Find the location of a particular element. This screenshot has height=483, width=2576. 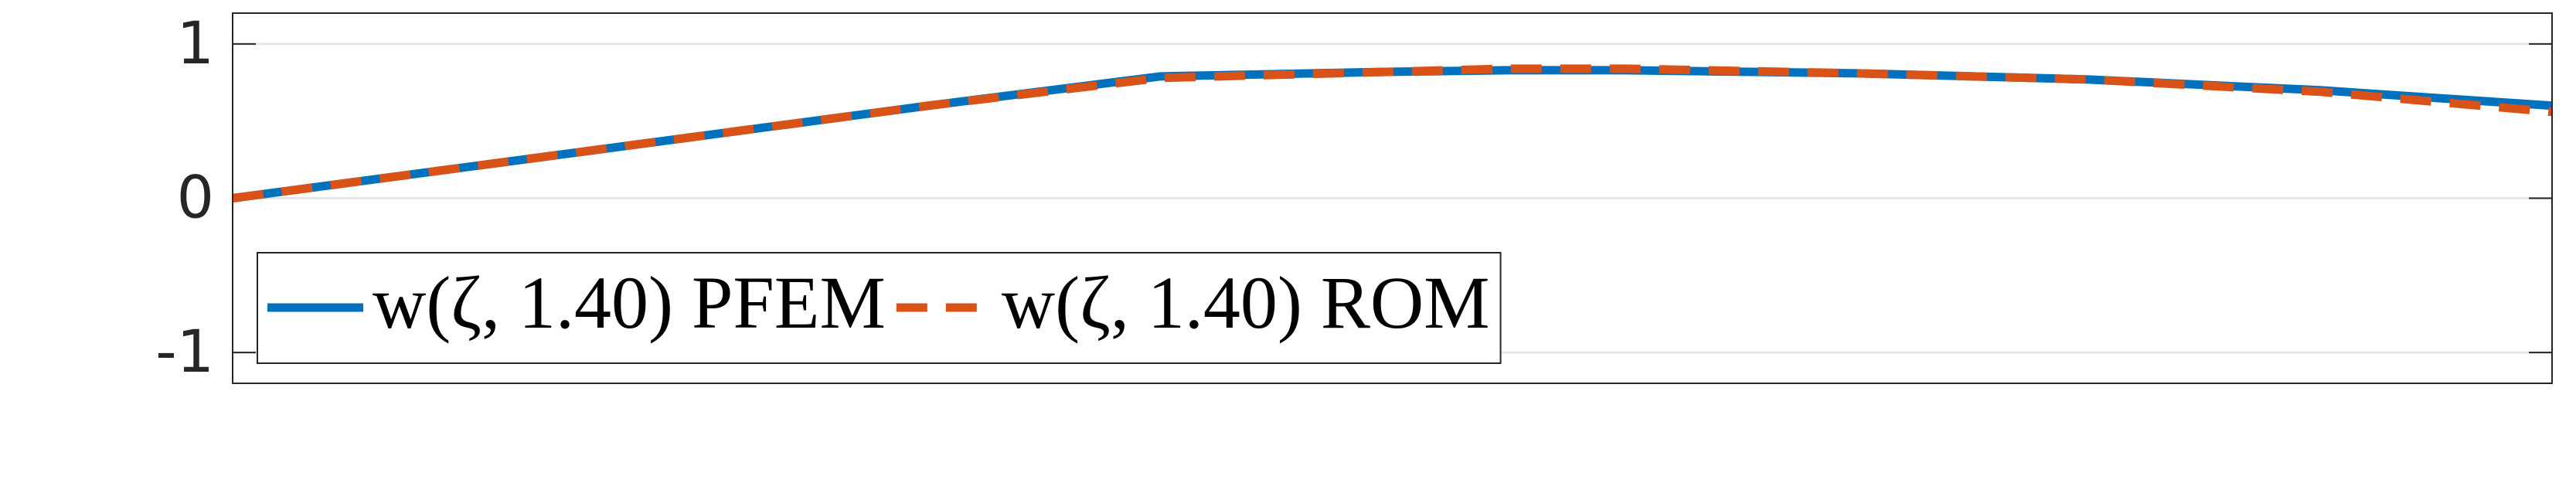

legend-box is located at coordinates (880, 308).